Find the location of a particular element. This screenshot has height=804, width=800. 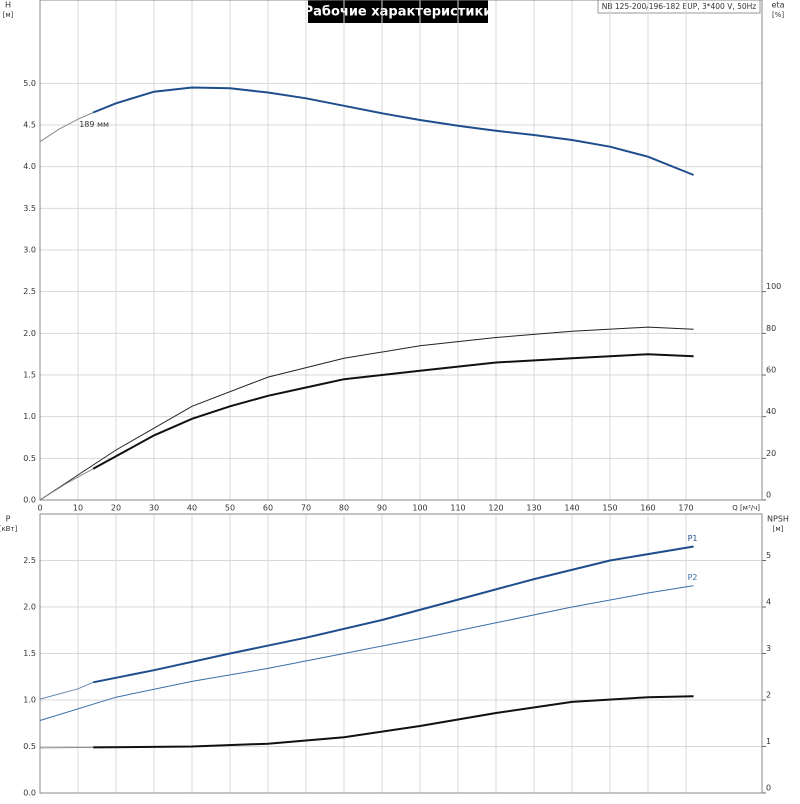

y2-tick-label: 20 is located at coordinates (771, 453).